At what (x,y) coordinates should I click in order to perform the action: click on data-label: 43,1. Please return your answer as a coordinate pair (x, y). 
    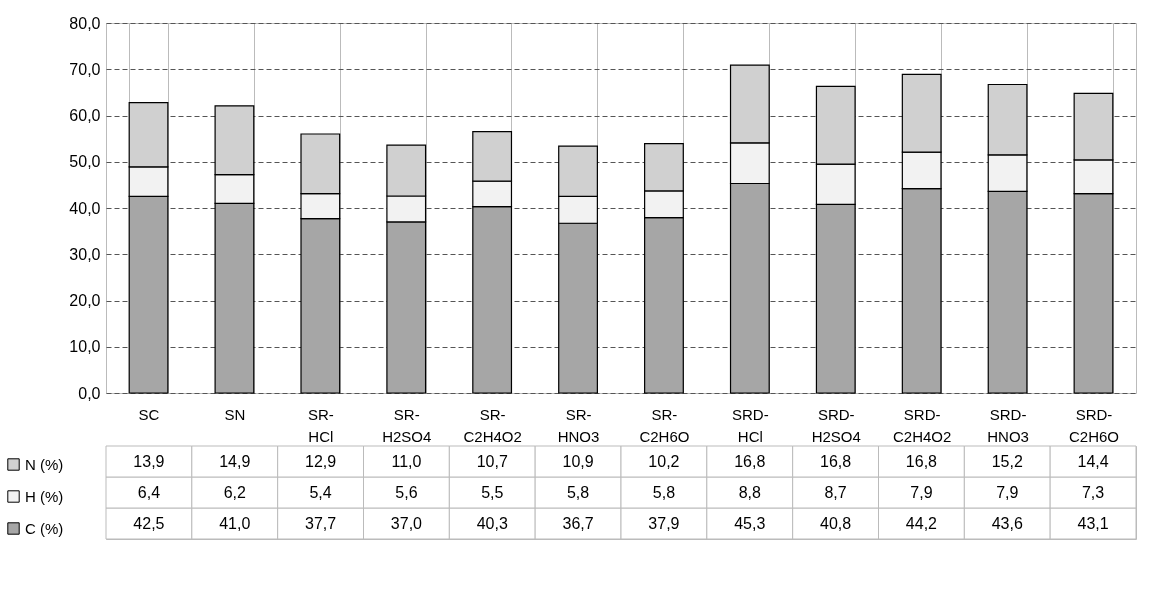
    Looking at the image, I should click on (1093, 523).